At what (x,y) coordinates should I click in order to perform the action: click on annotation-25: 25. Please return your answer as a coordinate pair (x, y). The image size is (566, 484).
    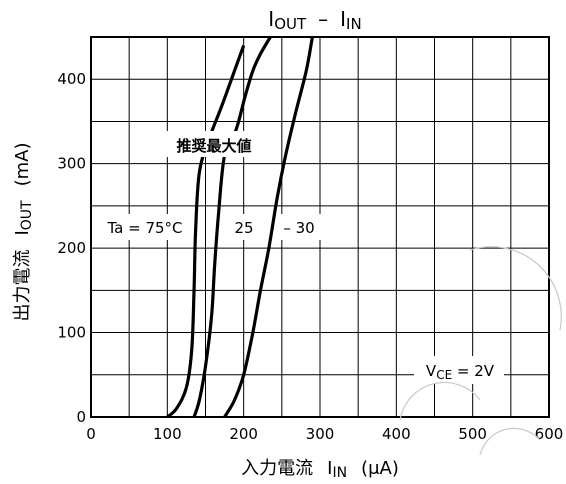
    Looking at the image, I should click on (243, 228).